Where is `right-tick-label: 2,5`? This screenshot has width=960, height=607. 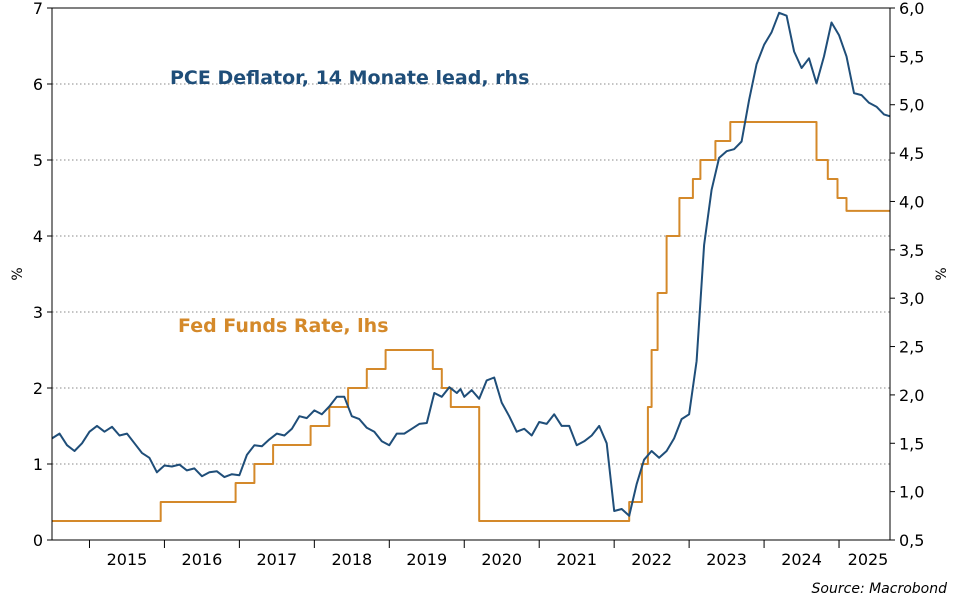
right-tick-label: 2,5 is located at coordinates (911, 347).